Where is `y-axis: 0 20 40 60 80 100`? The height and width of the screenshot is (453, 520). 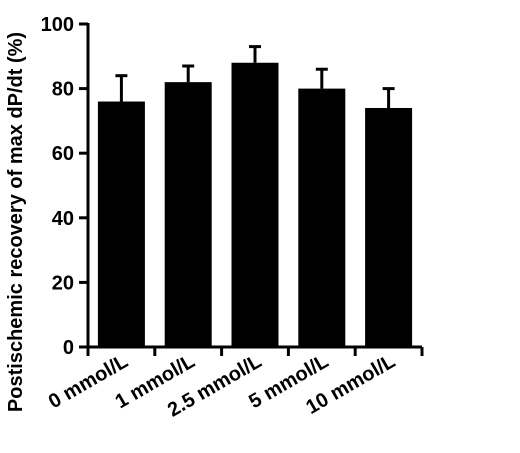 y-axis: 0 20 40 60 80 100 is located at coordinates (65, 186).